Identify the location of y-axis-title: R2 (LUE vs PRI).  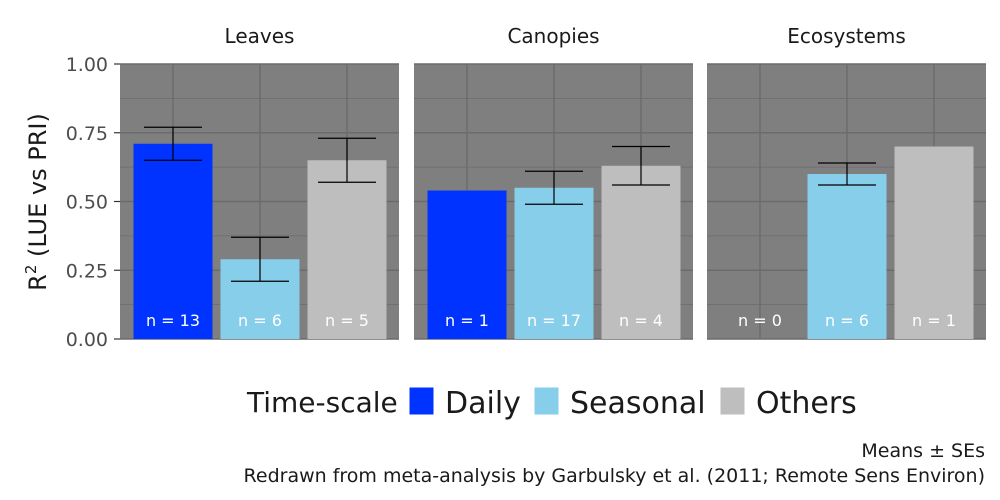
(37, 202).